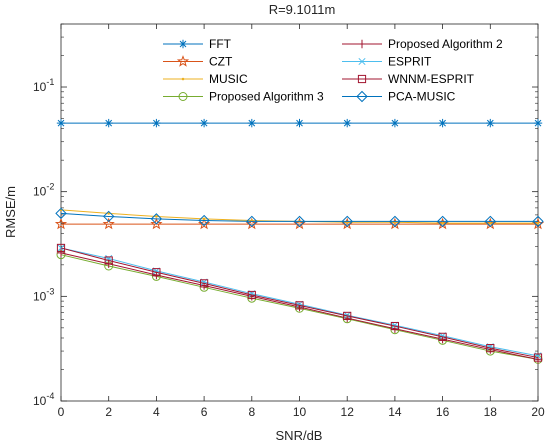 The height and width of the screenshot is (448, 550). I want to click on x-tick-label: 20, so click(538, 412).